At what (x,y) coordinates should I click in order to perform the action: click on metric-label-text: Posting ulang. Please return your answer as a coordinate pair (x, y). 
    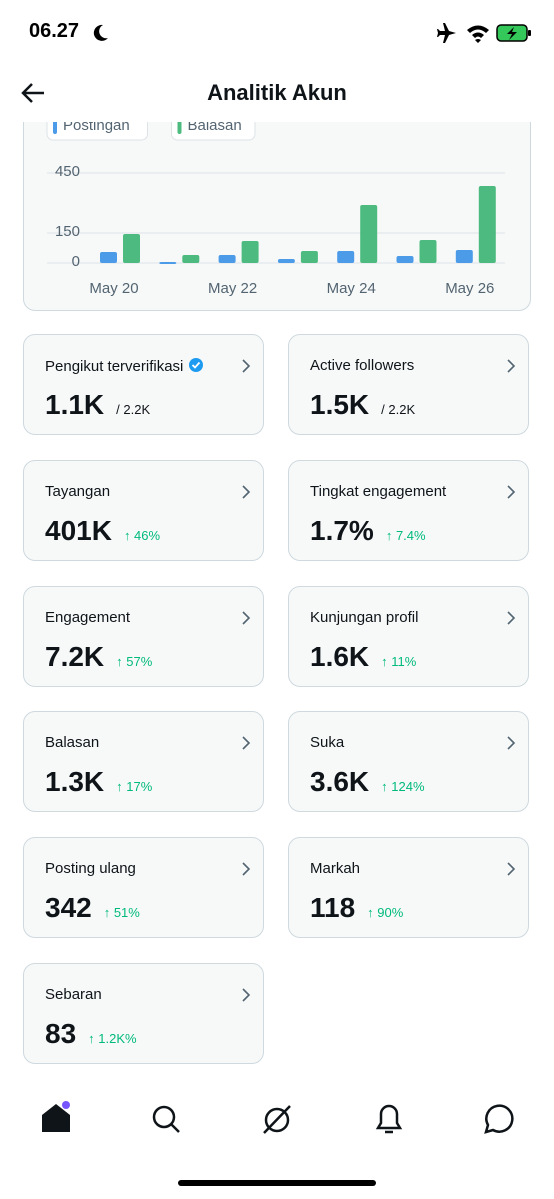
    Looking at the image, I should click on (90, 869).